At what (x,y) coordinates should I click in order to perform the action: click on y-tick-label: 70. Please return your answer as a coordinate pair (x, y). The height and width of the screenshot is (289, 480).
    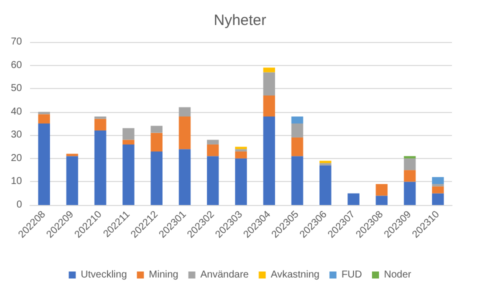
    Looking at the image, I should click on (16, 42).